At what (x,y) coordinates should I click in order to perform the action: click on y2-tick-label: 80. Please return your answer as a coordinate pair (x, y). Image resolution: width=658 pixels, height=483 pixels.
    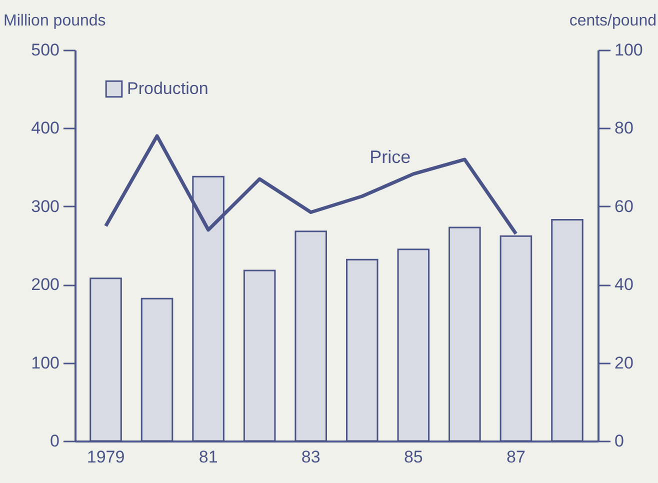
    Looking at the image, I should click on (624, 128).